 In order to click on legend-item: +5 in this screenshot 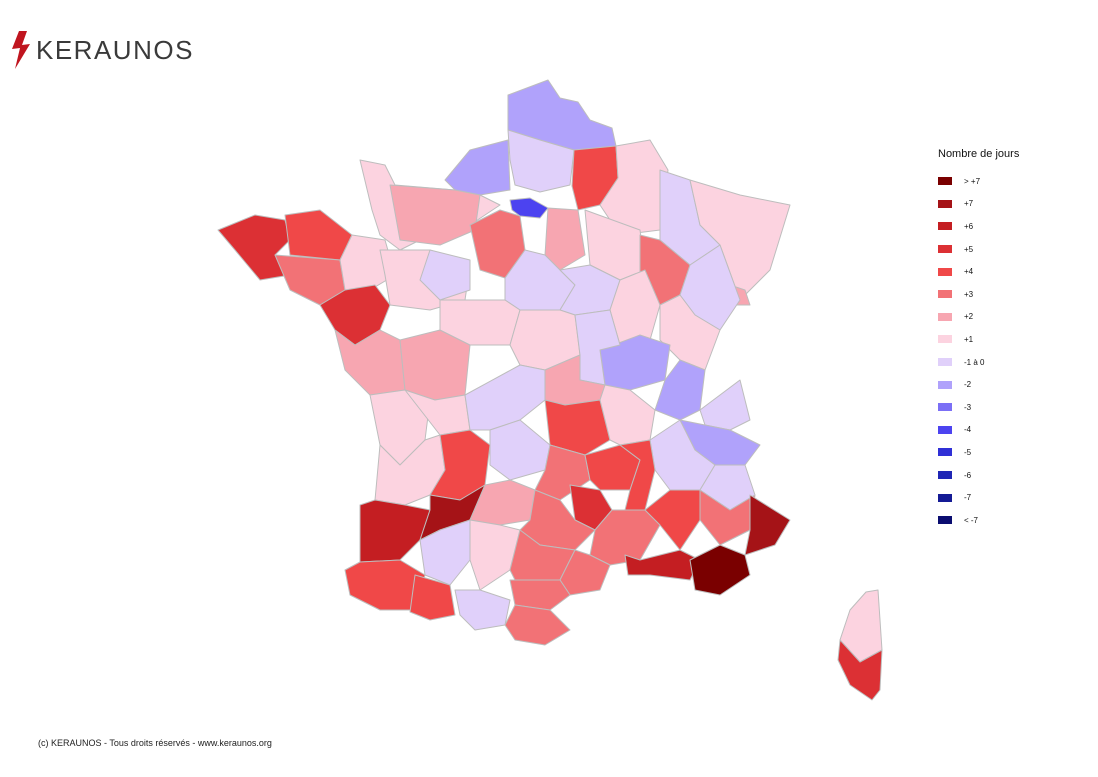, I will do `click(978, 249)`.